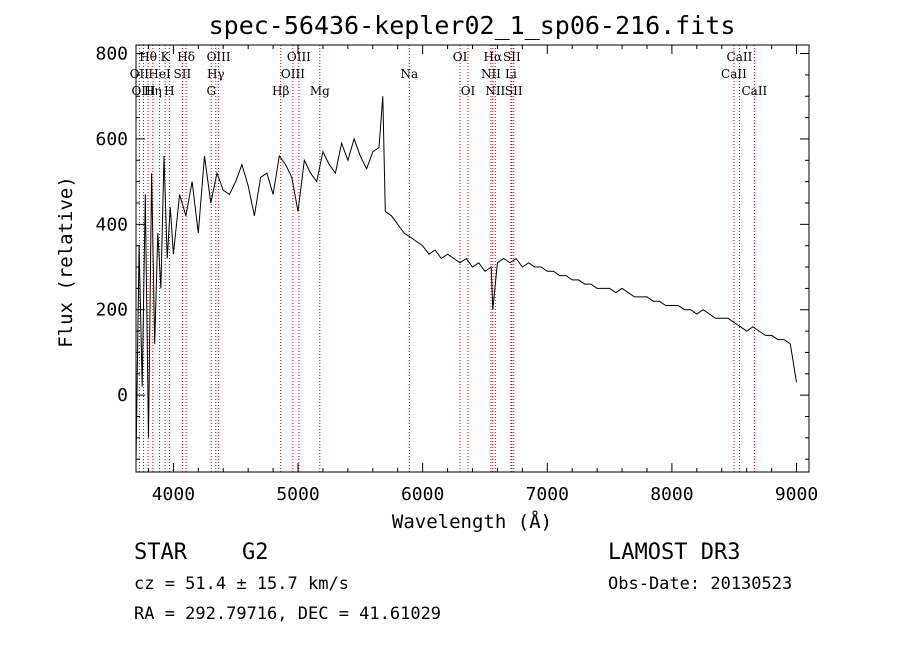  What do you see at coordinates (796, 494) in the screenshot?
I see `x-tick-label: 9000` at bounding box center [796, 494].